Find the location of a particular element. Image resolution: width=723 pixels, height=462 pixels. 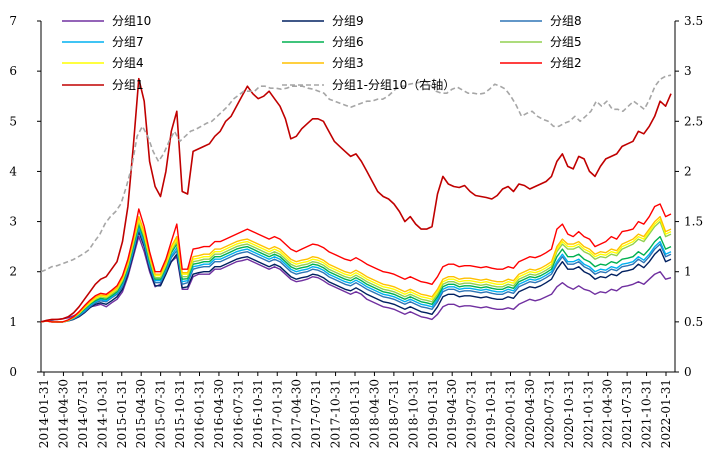

x-tick-label: 2020-01-31 is located at coordinates (511, 413).